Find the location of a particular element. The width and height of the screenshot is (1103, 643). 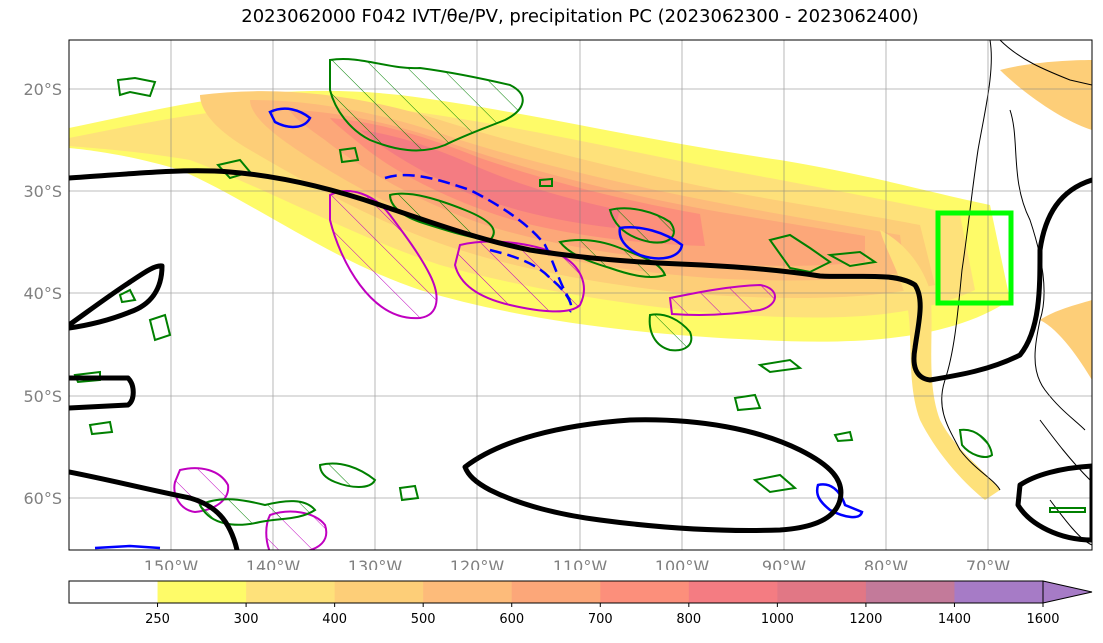

colorbar-tick-label: 700 is located at coordinates (600, 619).